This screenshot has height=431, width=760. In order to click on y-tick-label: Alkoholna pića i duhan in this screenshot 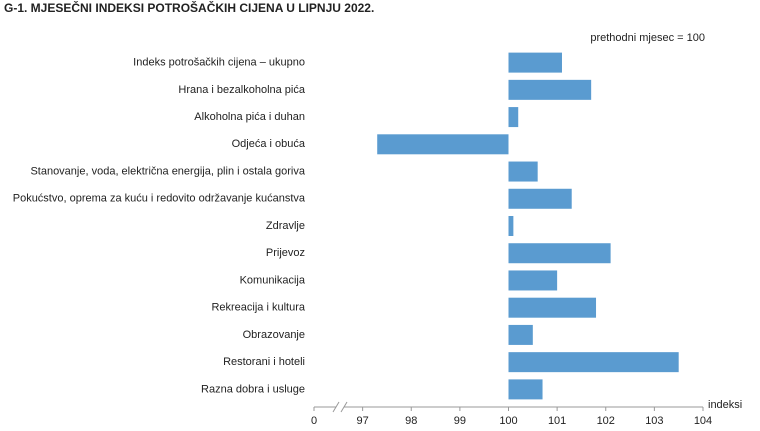, I will do `click(249, 117)`.